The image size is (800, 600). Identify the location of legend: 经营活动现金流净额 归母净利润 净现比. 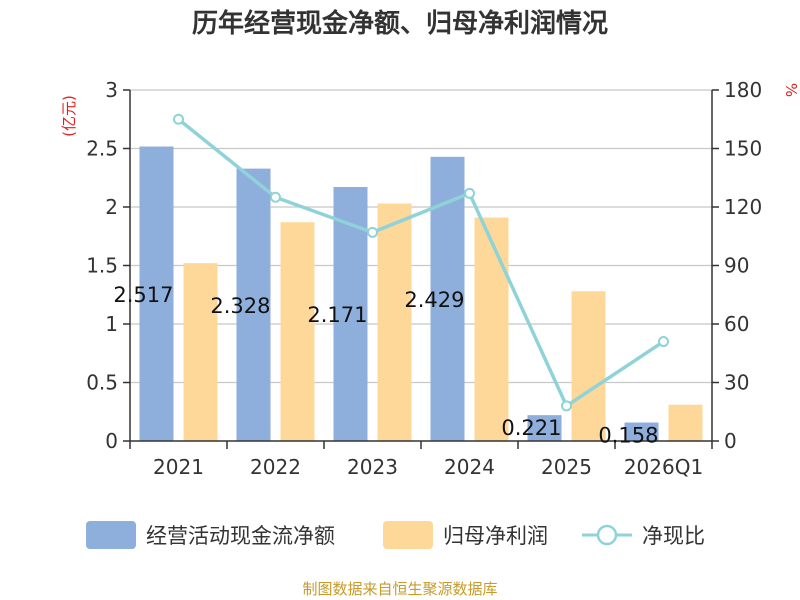
(395, 535).